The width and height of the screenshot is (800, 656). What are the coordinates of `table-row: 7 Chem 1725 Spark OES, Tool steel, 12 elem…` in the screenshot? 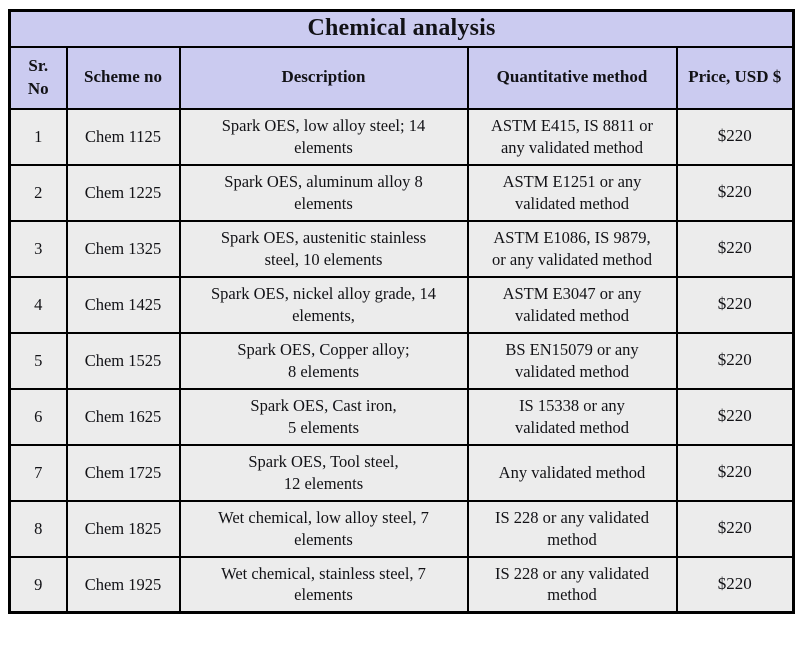 It's located at (401, 472).